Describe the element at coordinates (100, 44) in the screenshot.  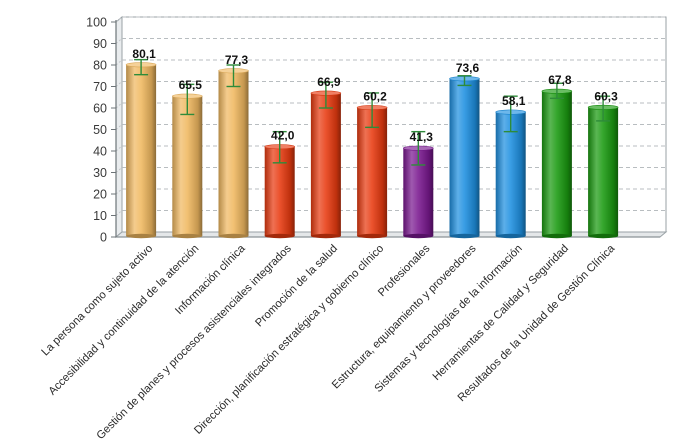
I see `y-tick-label: 90` at that location.